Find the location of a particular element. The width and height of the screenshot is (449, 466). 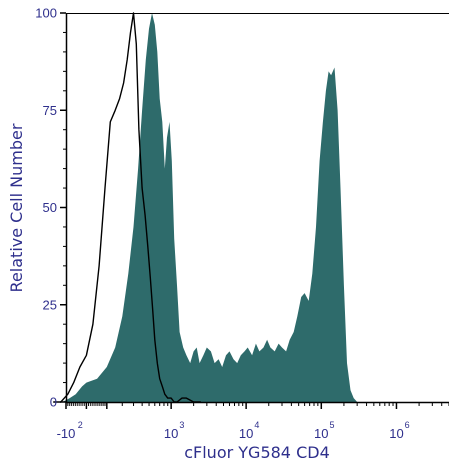

x-tick-label-exponent: 2 is located at coordinates (80, 425).